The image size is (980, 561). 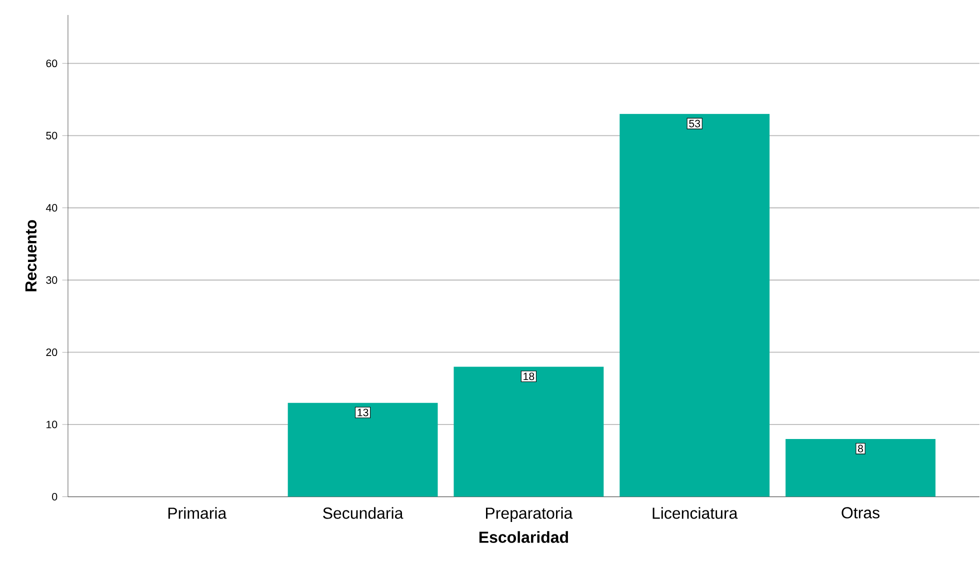 What do you see at coordinates (52, 424) in the screenshot?
I see `y-tick-label: 10` at bounding box center [52, 424].